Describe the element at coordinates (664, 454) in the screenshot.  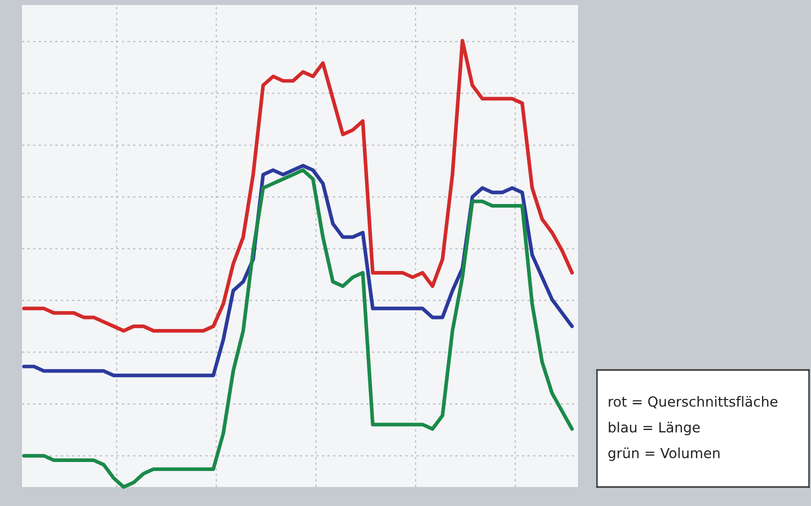
I see `text: grün = Volumen` at that location.